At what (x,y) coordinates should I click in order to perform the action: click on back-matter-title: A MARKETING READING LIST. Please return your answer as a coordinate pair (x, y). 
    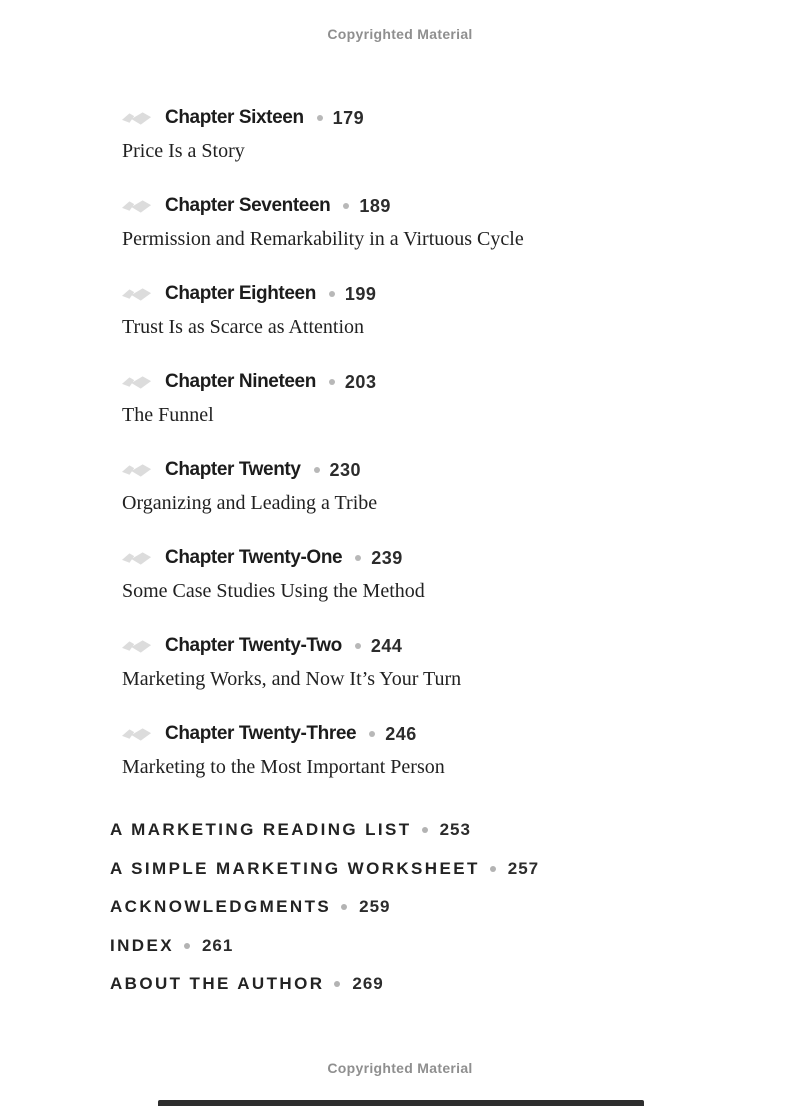
    Looking at the image, I should click on (261, 829).